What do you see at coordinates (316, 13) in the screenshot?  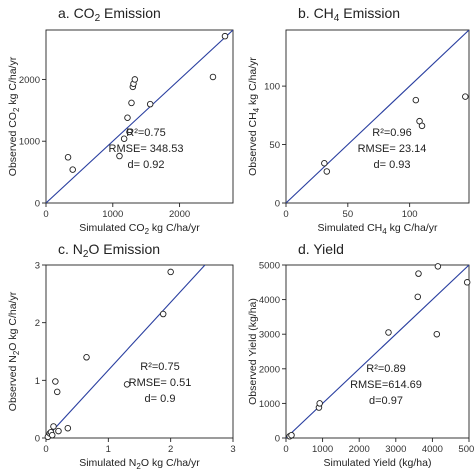 I see `panel-title-main: b. CH` at bounding box center [316, 13].